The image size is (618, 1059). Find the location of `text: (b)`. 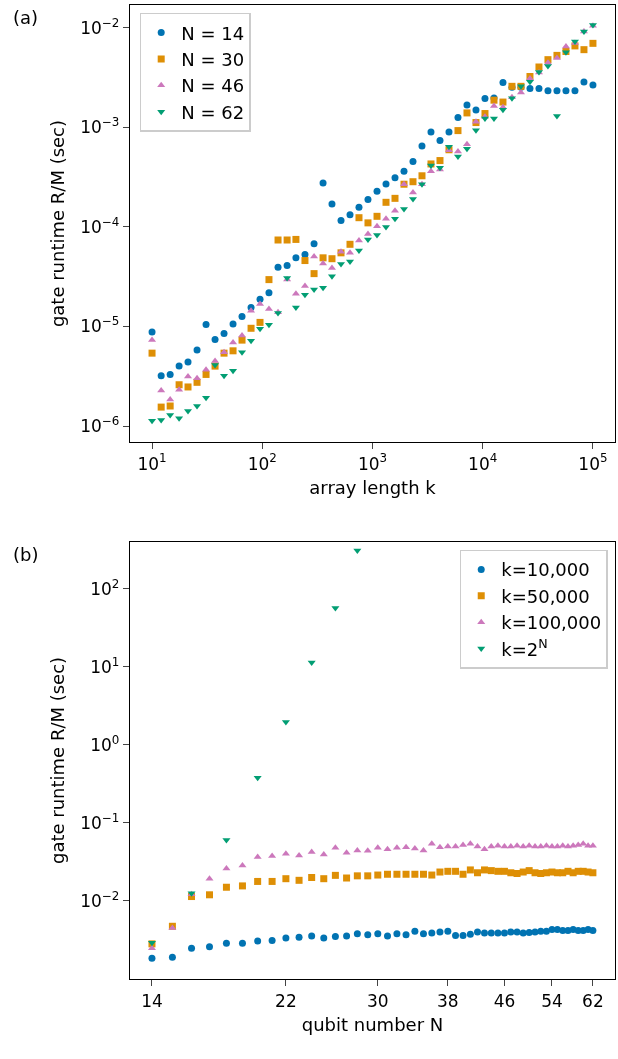

text: (b) is located at coordinates (26, 554).